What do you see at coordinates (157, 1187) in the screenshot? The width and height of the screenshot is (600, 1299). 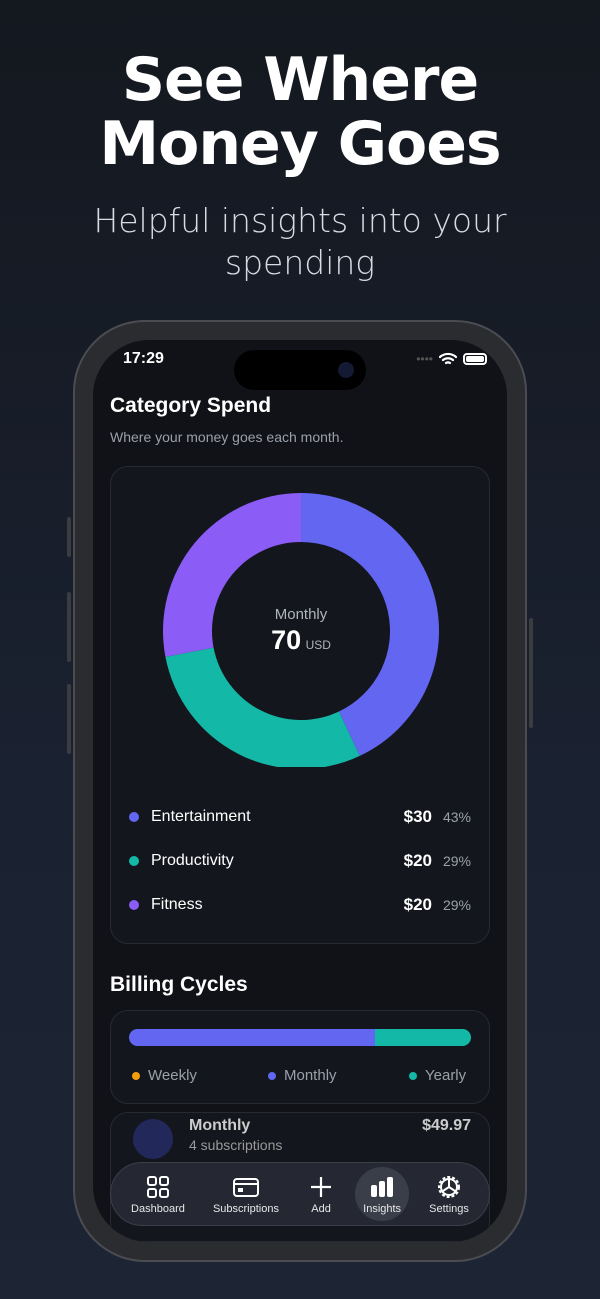 I see `grid-icon` at bounding box center [157, 1187].